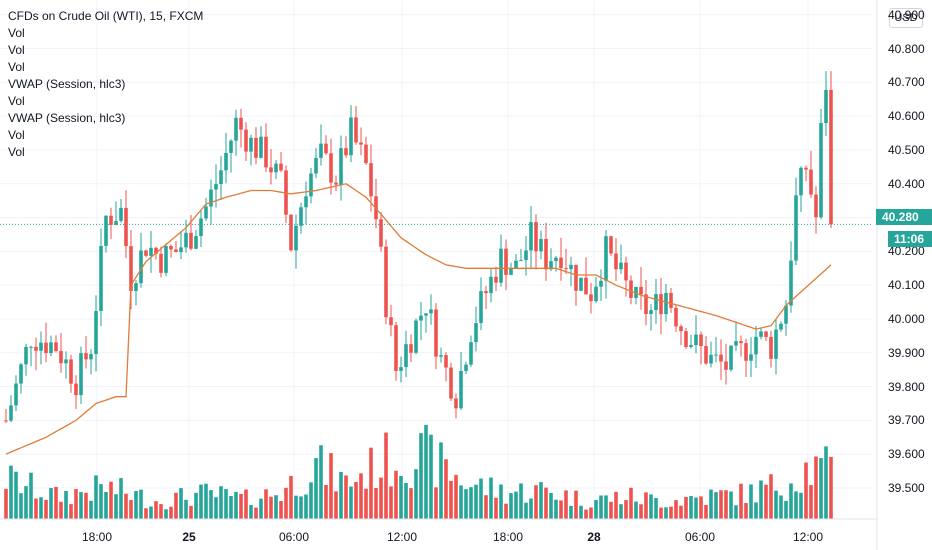 The height and width of the screenshot is (550, 932). I want to click on bar-countdown-tag: 11:06, so click(910, 239).